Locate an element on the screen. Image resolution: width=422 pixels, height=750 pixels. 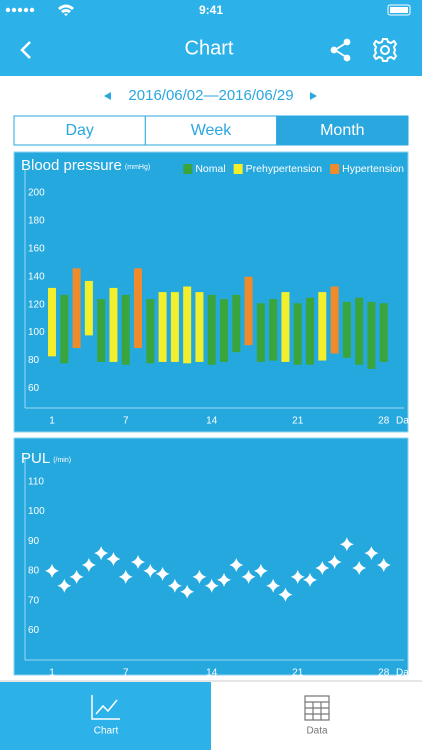
chart-title: PUL is located at coordinates (35, 458).